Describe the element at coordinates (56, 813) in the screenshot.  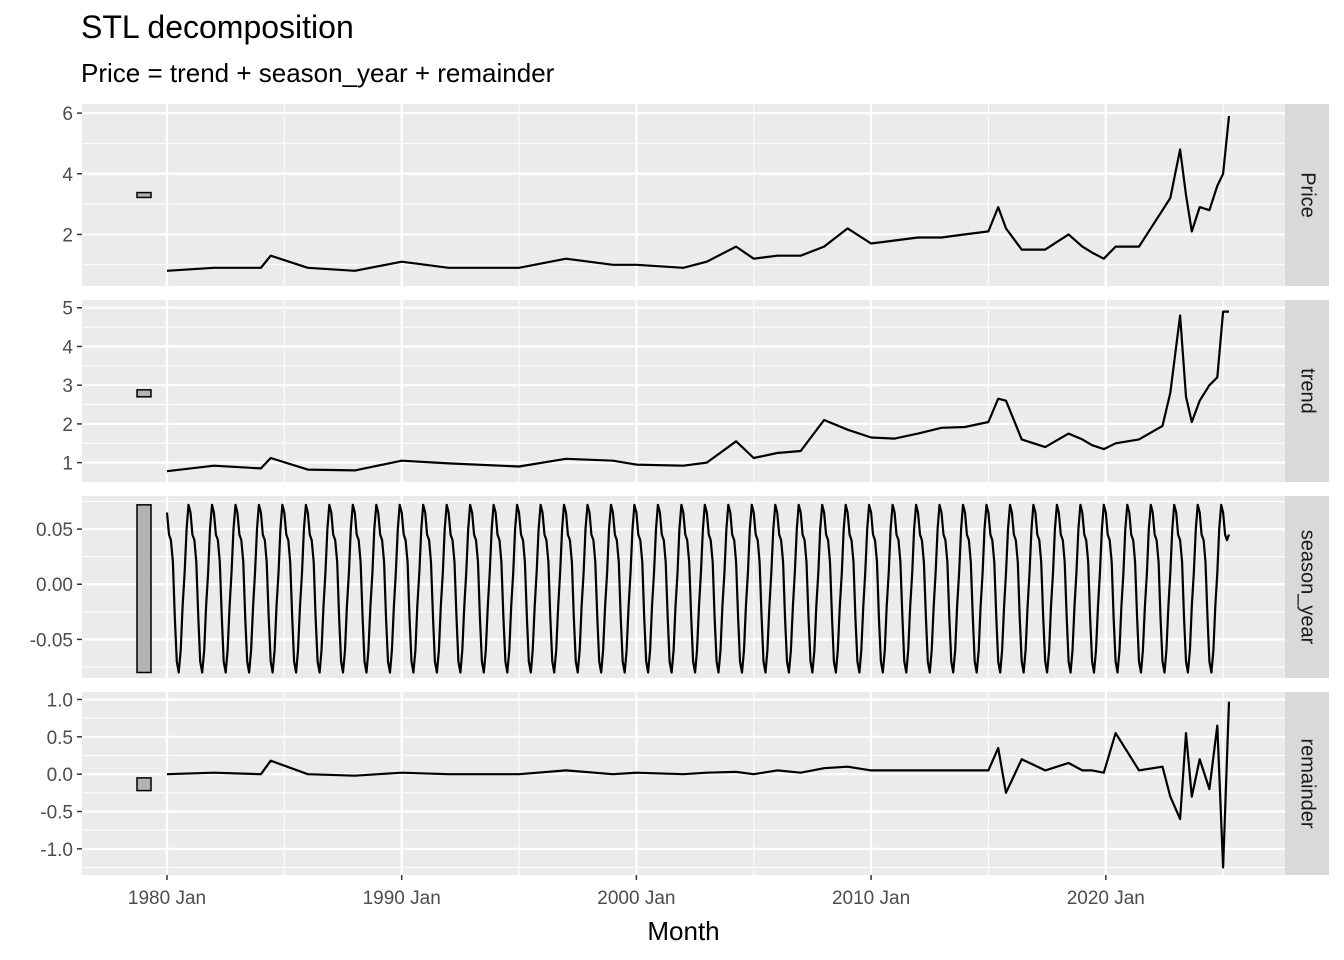
I see `y-tick-label: -0.5` at that location.